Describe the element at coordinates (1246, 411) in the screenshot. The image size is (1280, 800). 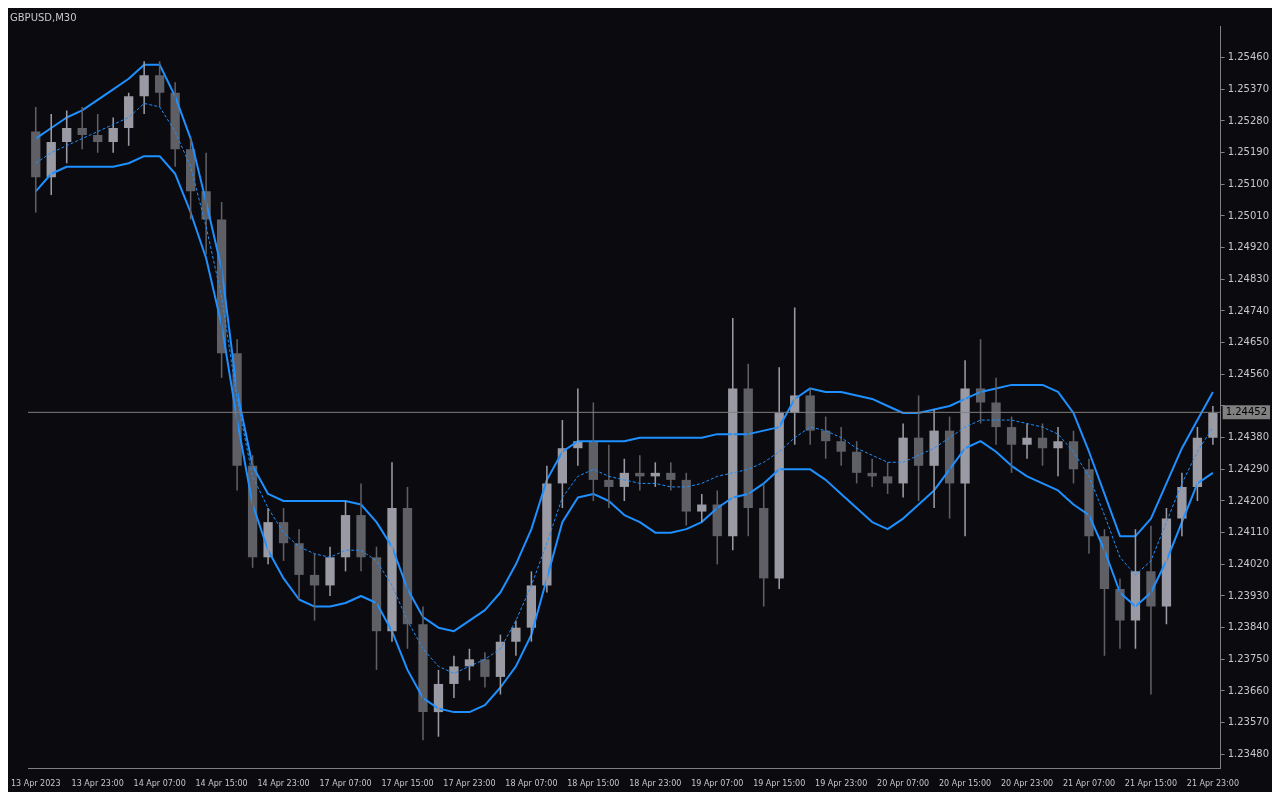
I see `ref-line-label: 1.24452` at that location.